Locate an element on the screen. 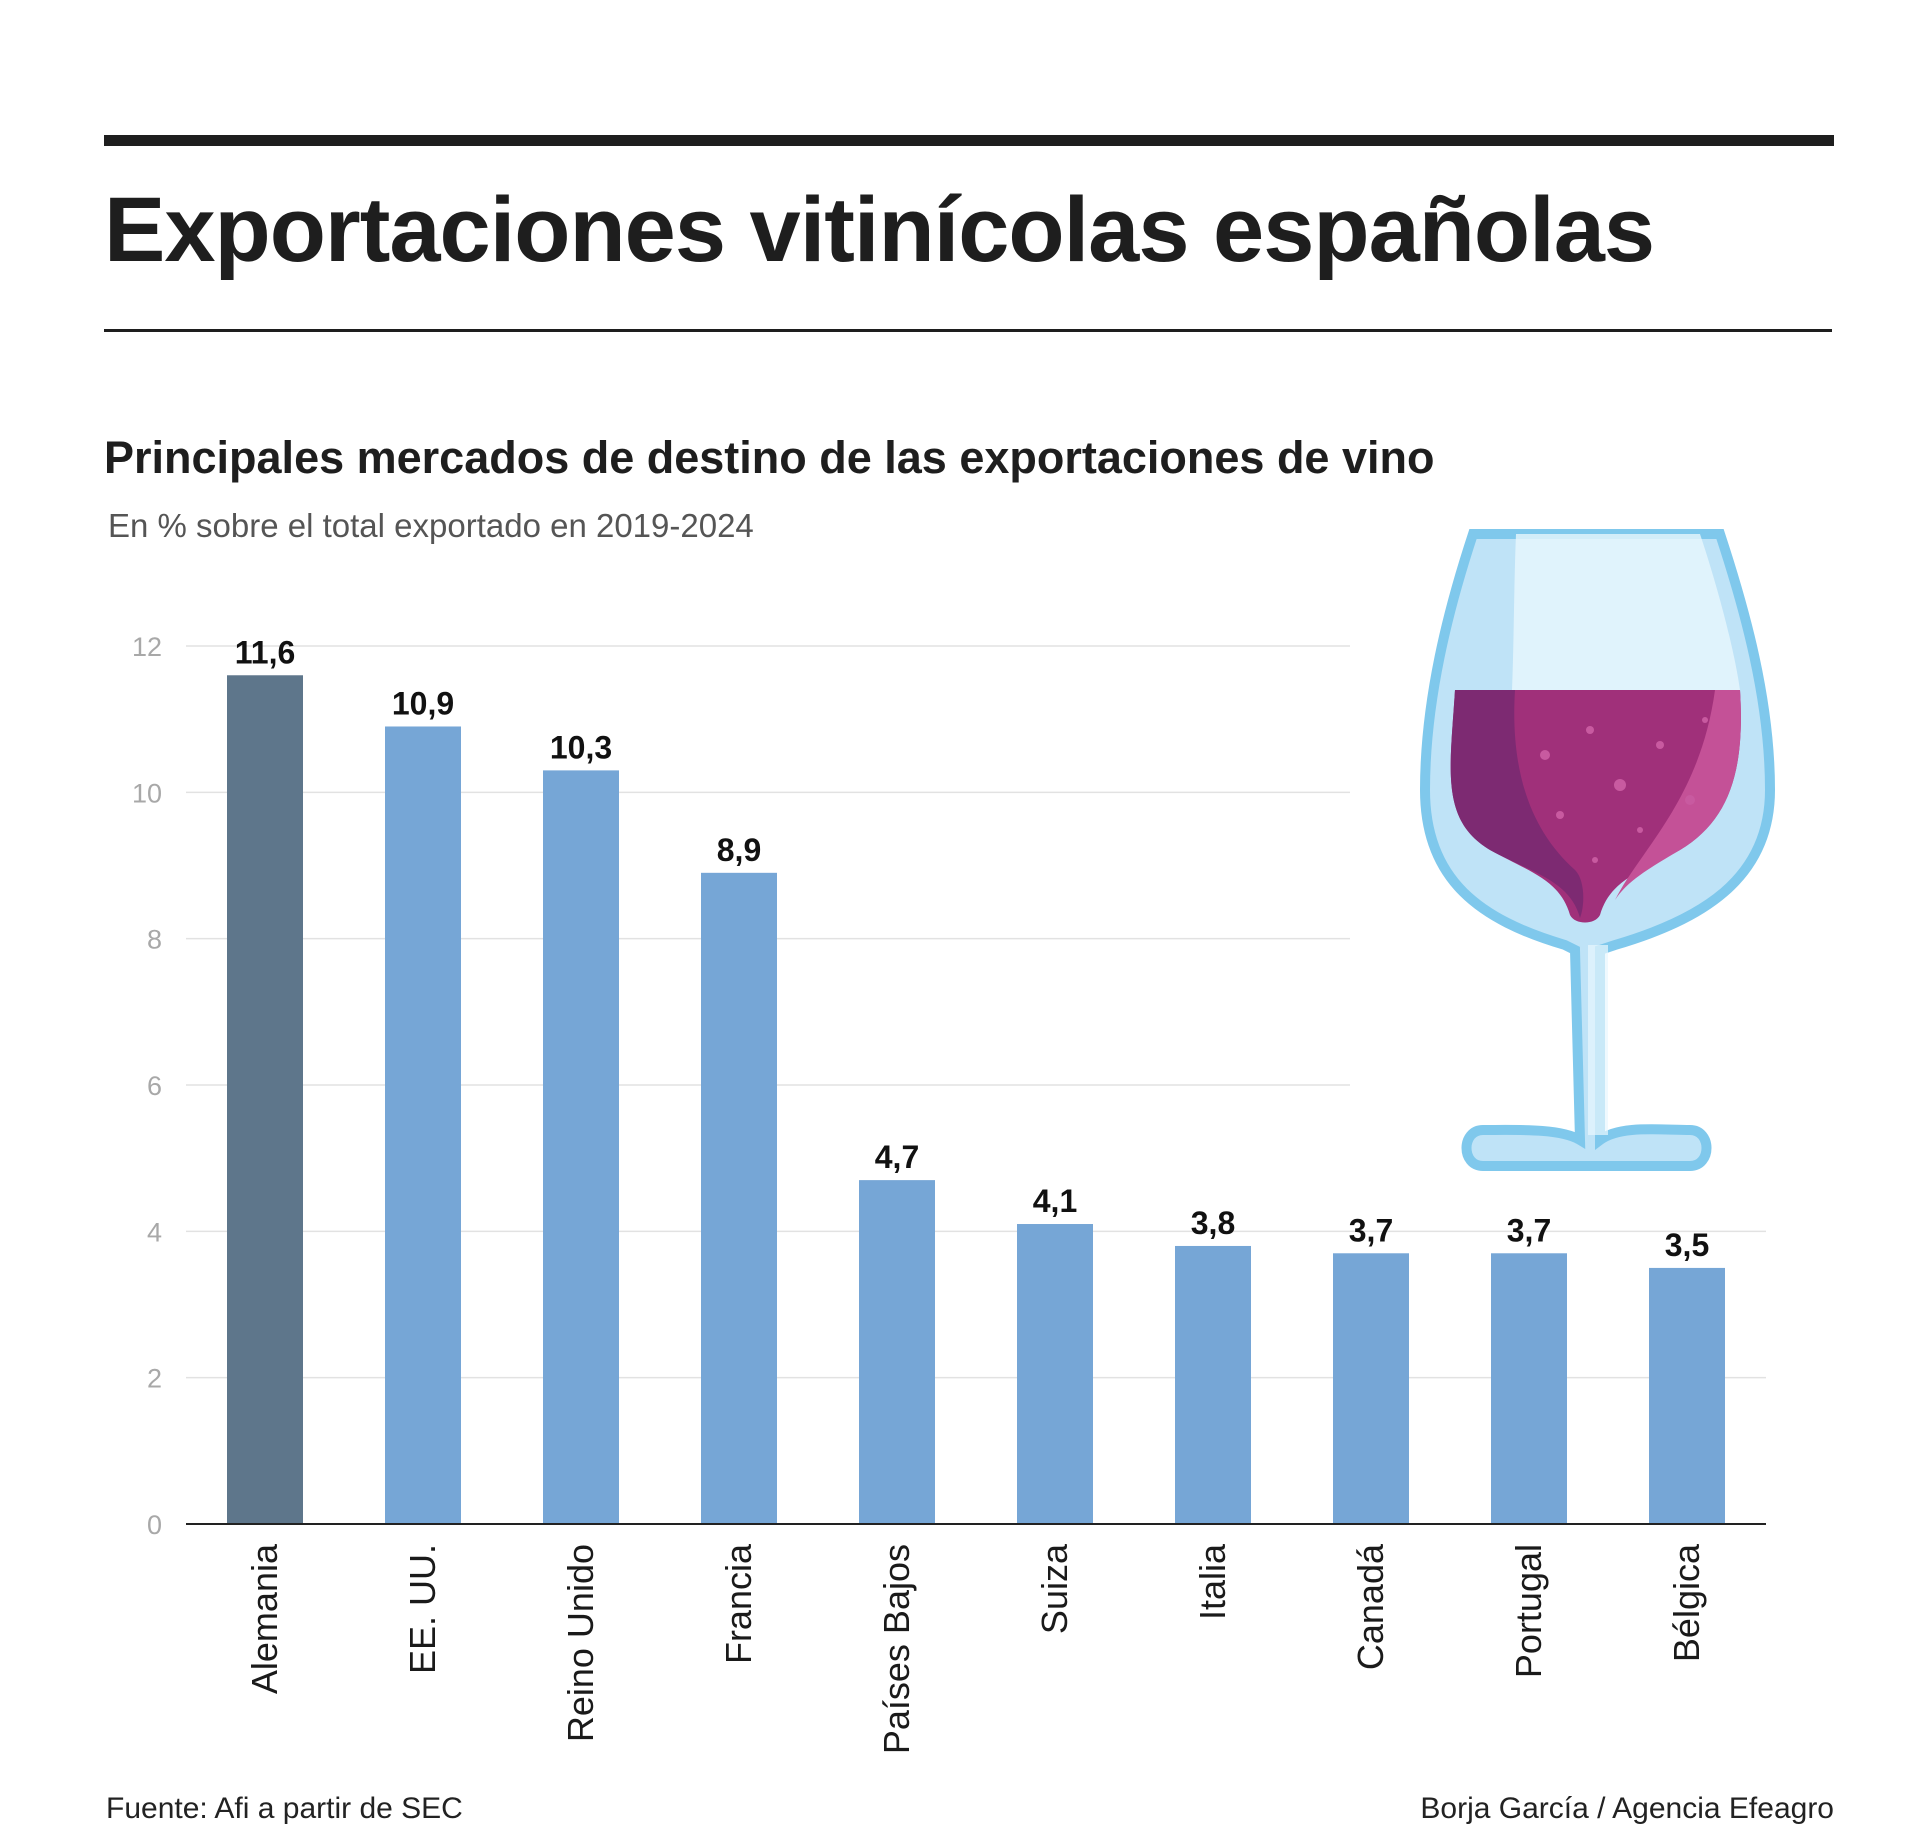  x-tick-label: Canadá is located at coordinates (1370, 1606).